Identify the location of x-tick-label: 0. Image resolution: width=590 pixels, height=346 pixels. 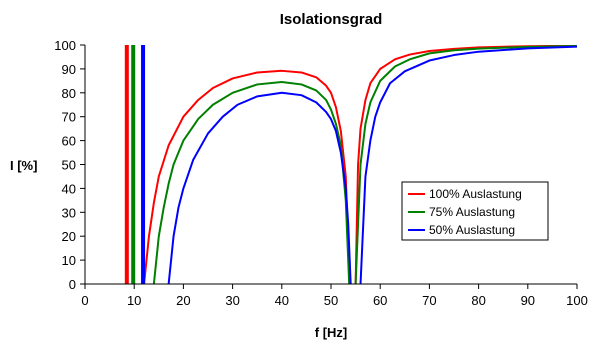
(84, 300).